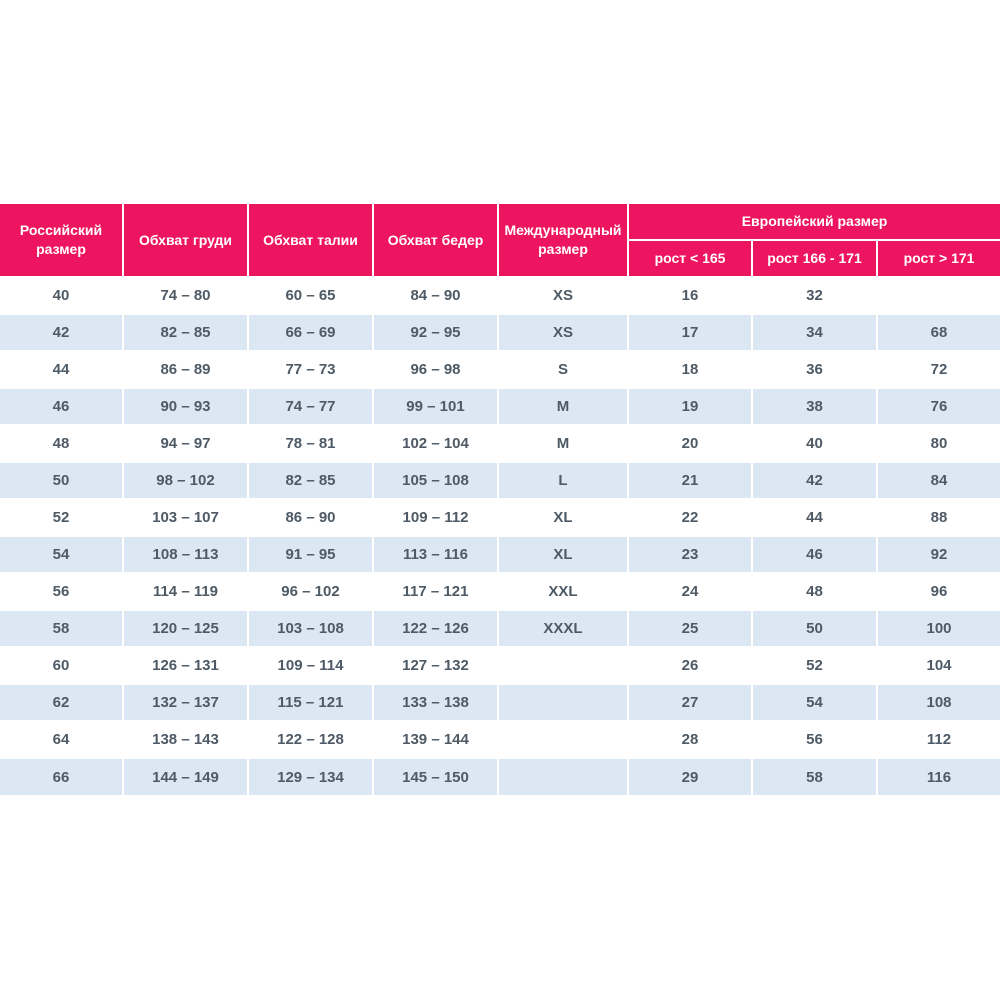 The height and width of the screenshot is (1000, 1000). I want to click on cell: S, so click(562, 369).